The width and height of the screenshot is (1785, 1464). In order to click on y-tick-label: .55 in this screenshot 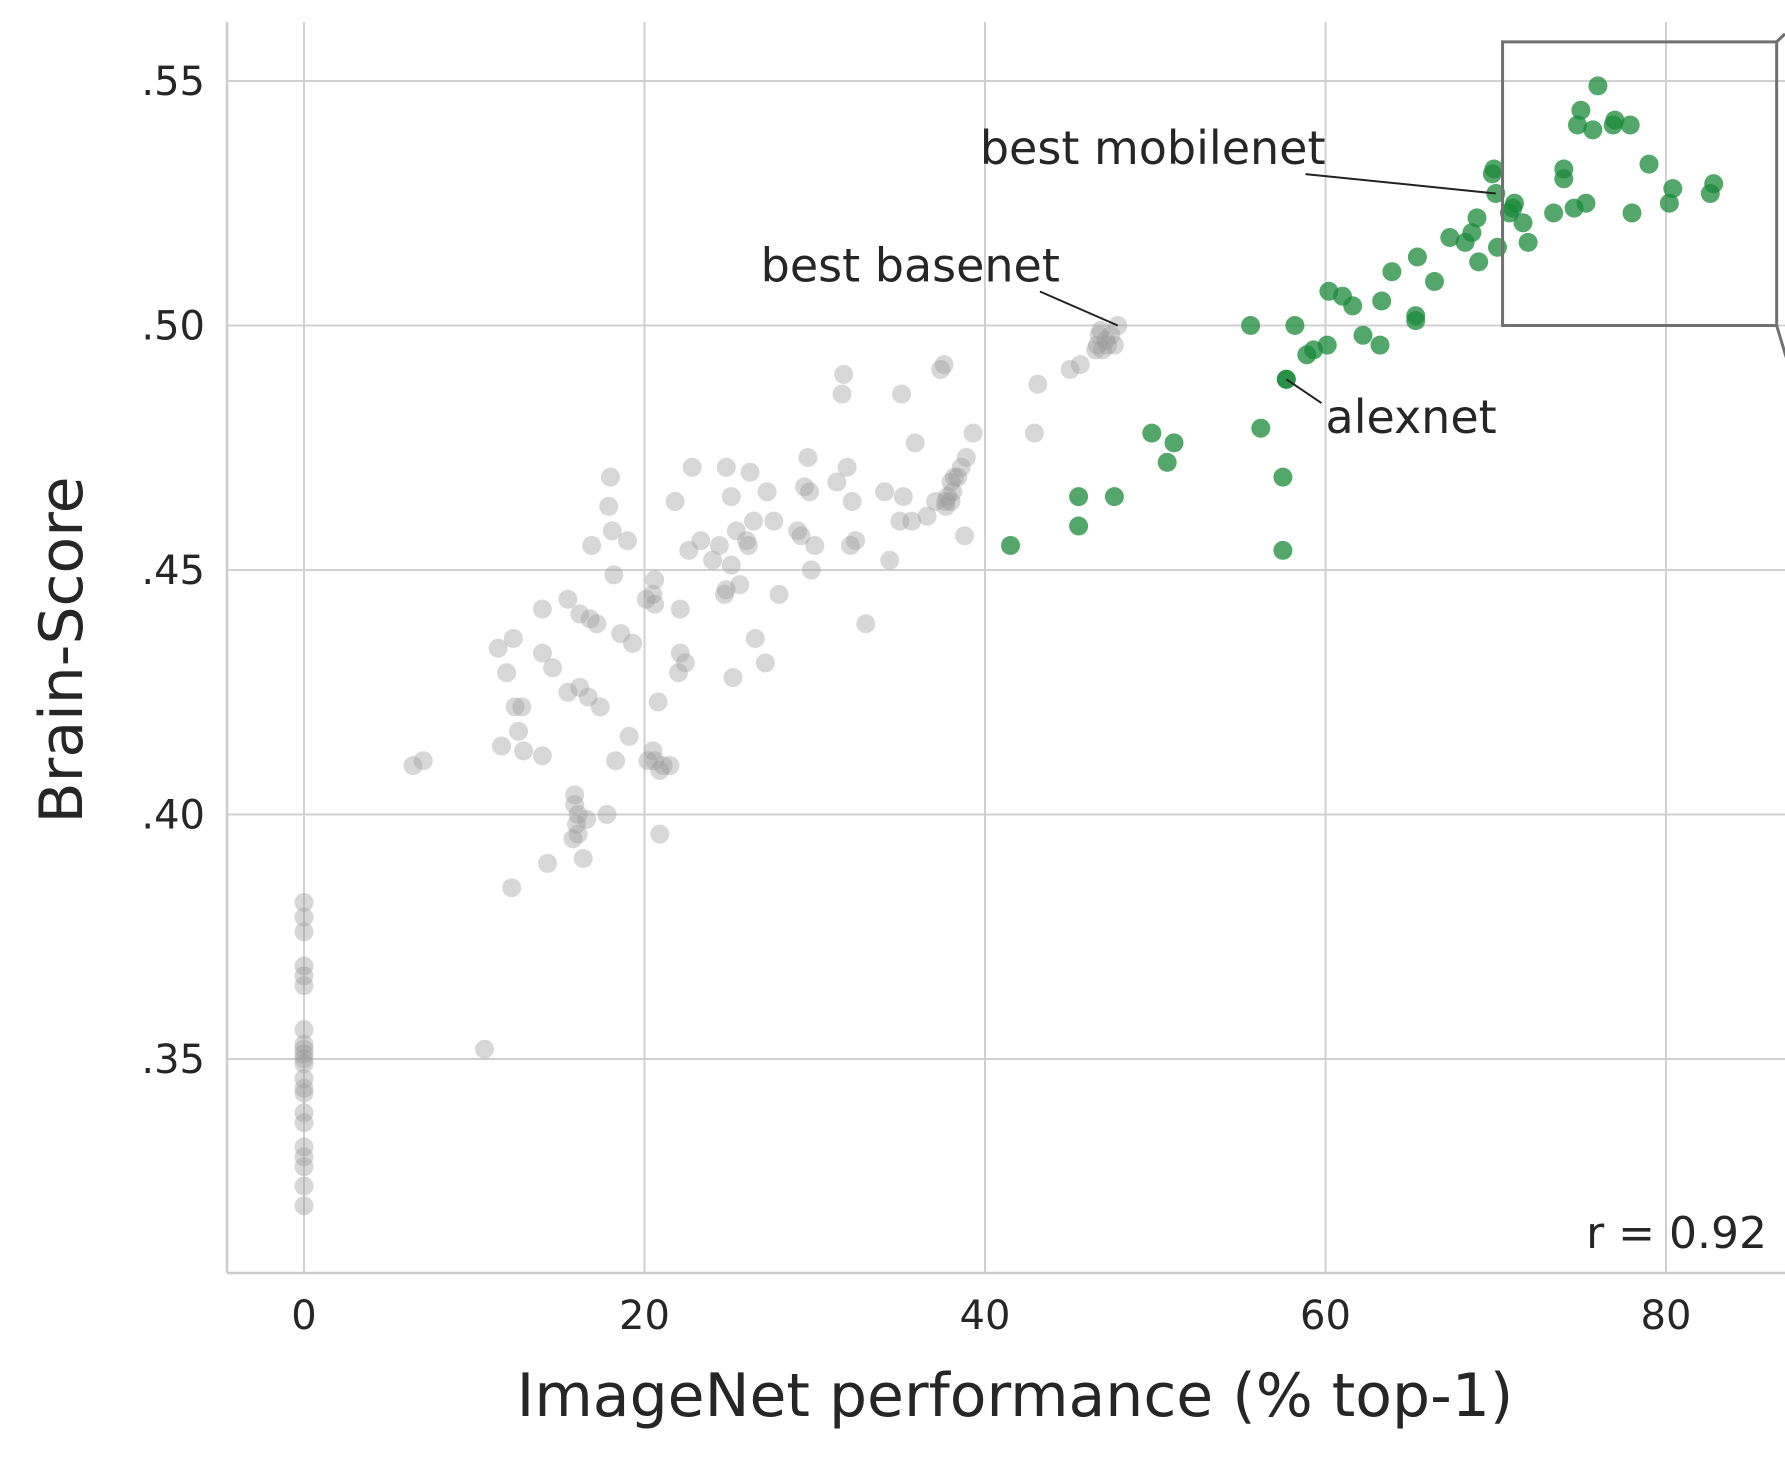, I will do `click(173, 82)`.